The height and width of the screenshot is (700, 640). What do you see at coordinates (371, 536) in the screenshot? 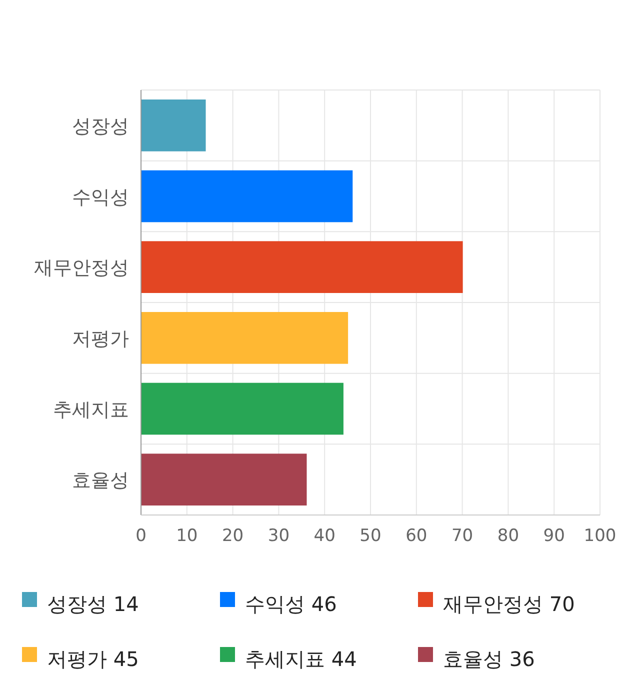
I see `x-tick-label: 50` at bounding box center [371, 536].